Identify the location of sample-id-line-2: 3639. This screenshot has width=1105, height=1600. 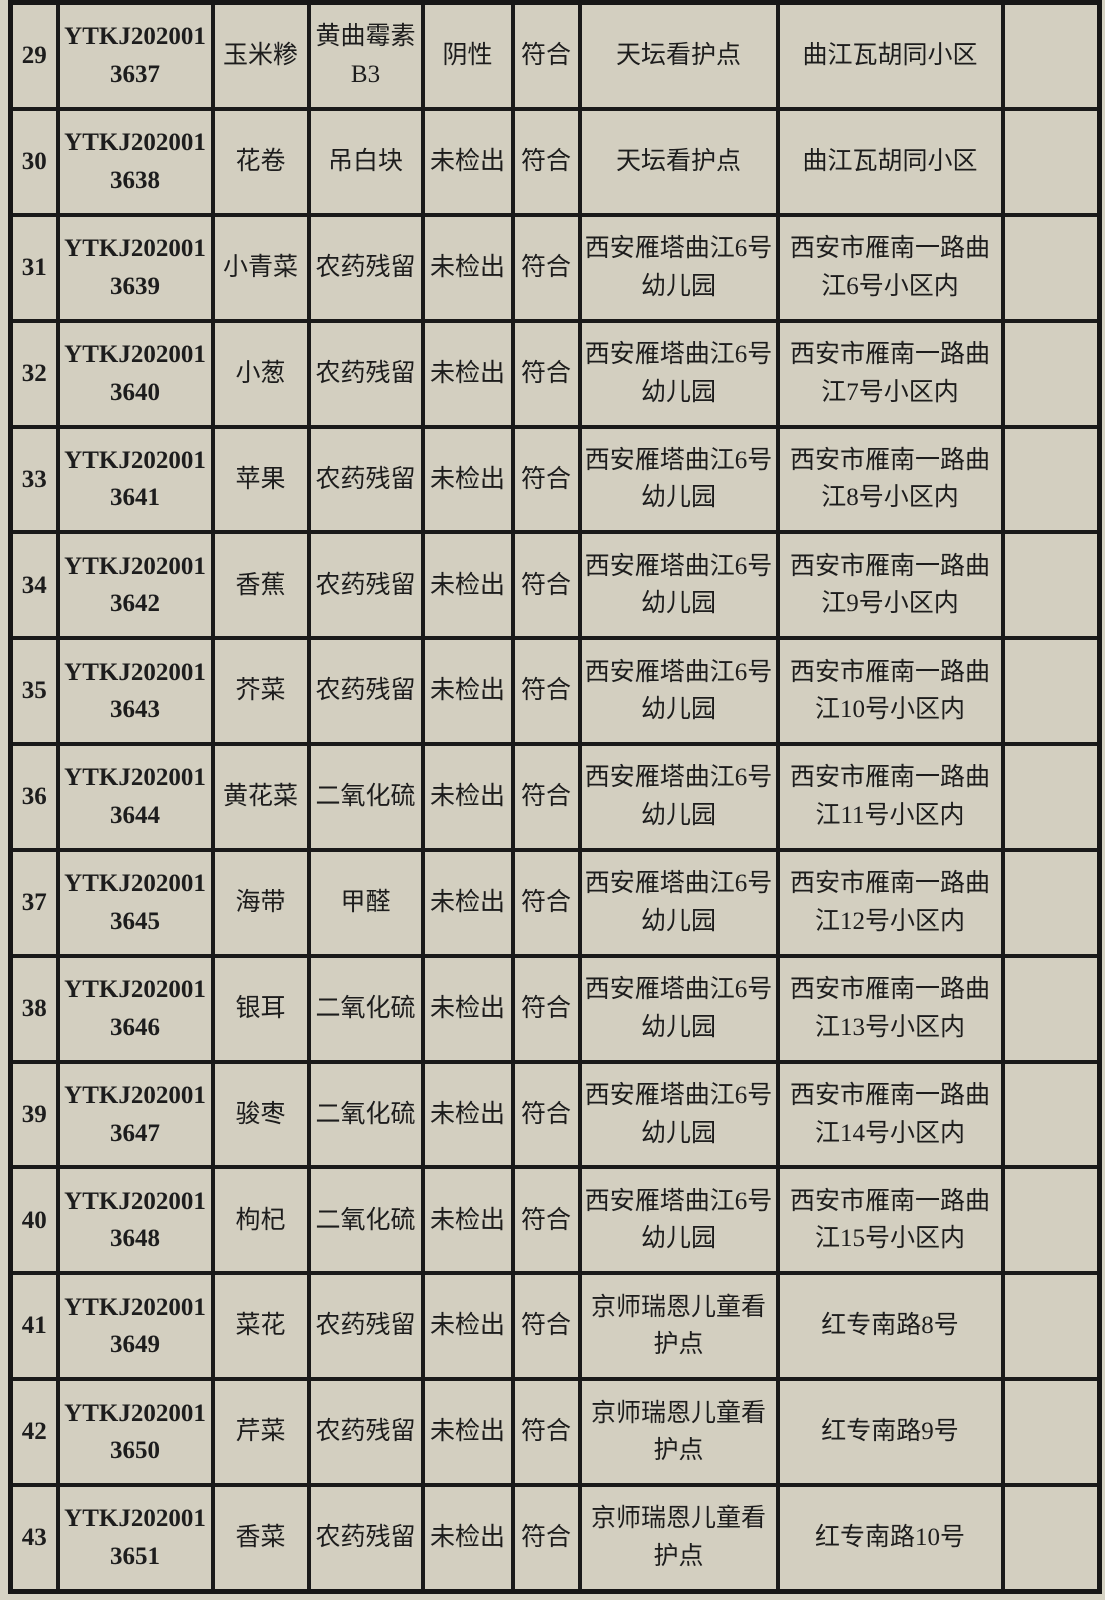
(135, 286).